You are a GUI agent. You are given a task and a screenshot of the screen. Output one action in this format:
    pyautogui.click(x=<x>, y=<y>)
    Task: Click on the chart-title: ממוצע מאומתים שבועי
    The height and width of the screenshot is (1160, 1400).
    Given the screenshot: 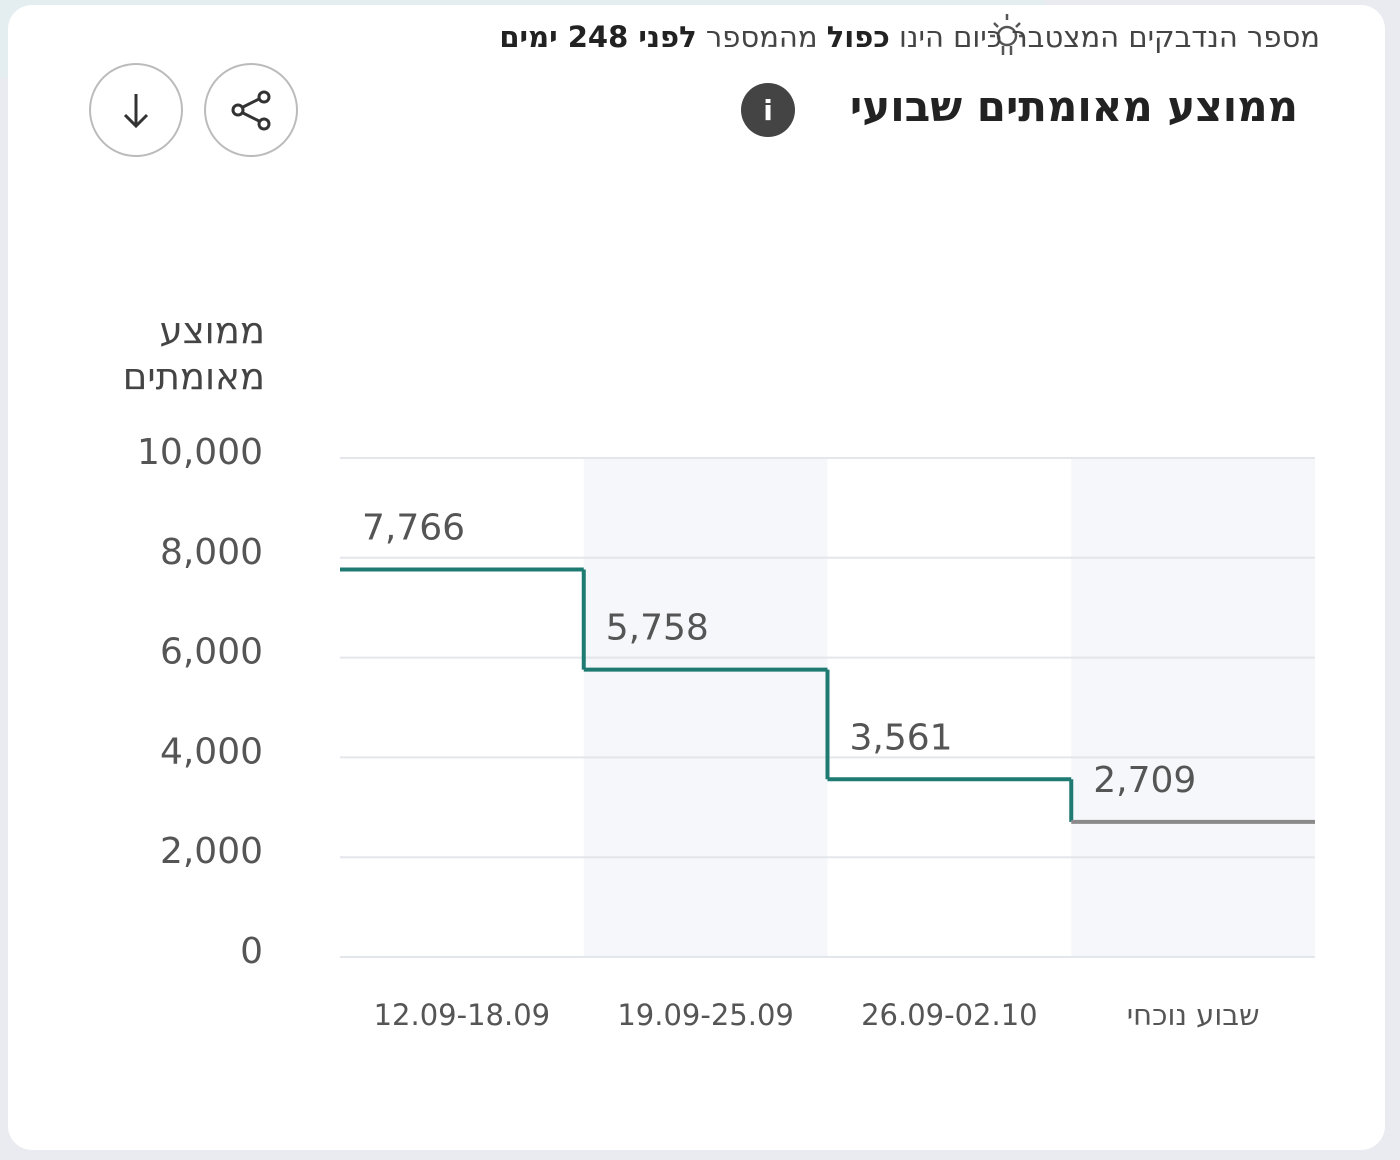 What is the action you would take?
    pyautogui.click(x=1073, y=106)
    